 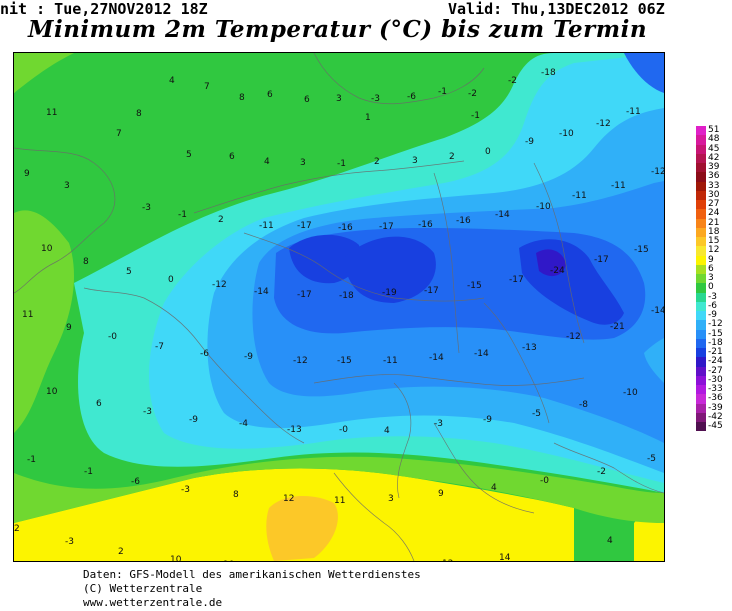 I want to click on temperature-value-label: 5, so click(x=189, y=155).